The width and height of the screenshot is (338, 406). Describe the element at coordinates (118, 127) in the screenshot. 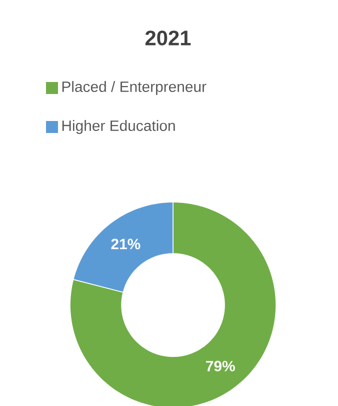

I see `legend-label: Higher Education` at that location.